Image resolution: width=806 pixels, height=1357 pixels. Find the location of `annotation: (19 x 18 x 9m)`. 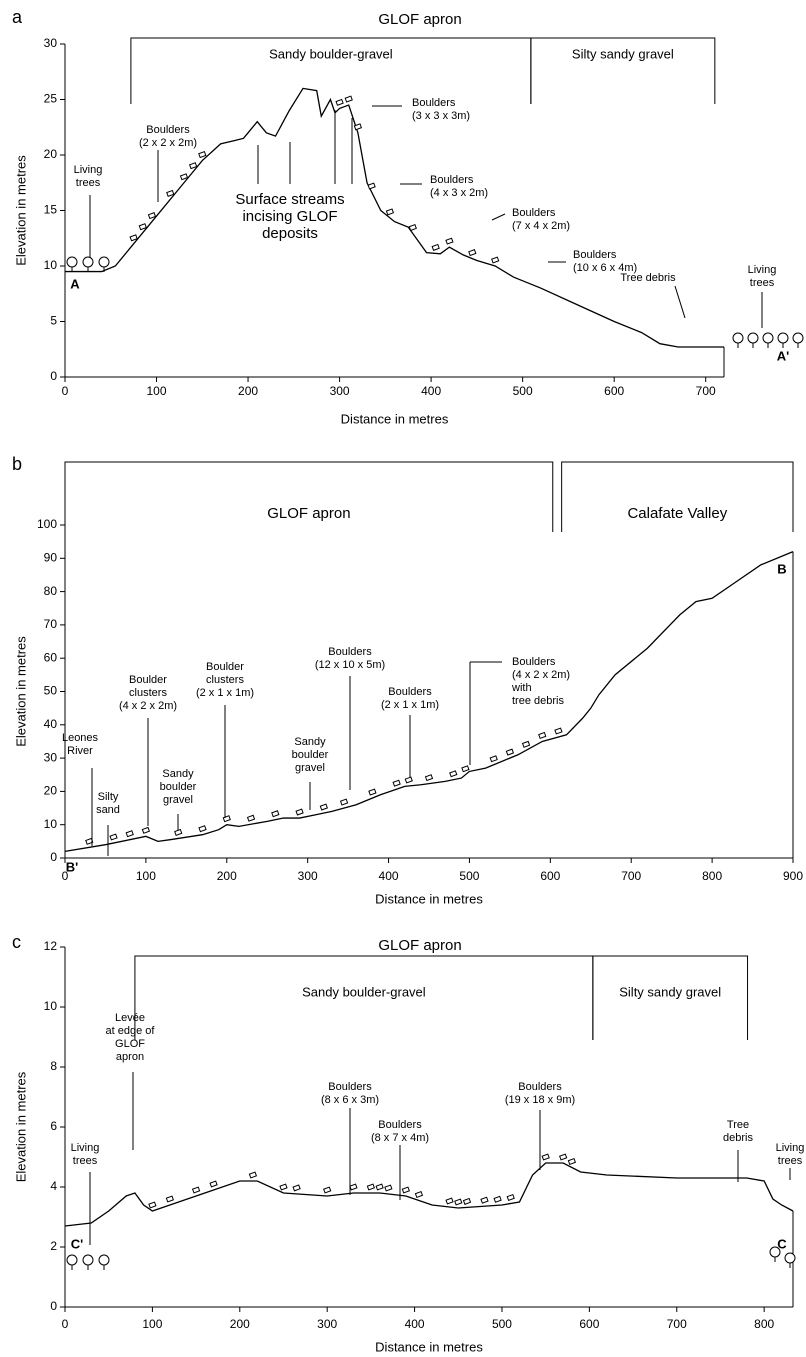

annotation: (19 x 18 x 9m) is located at coordinates (540, 1100).